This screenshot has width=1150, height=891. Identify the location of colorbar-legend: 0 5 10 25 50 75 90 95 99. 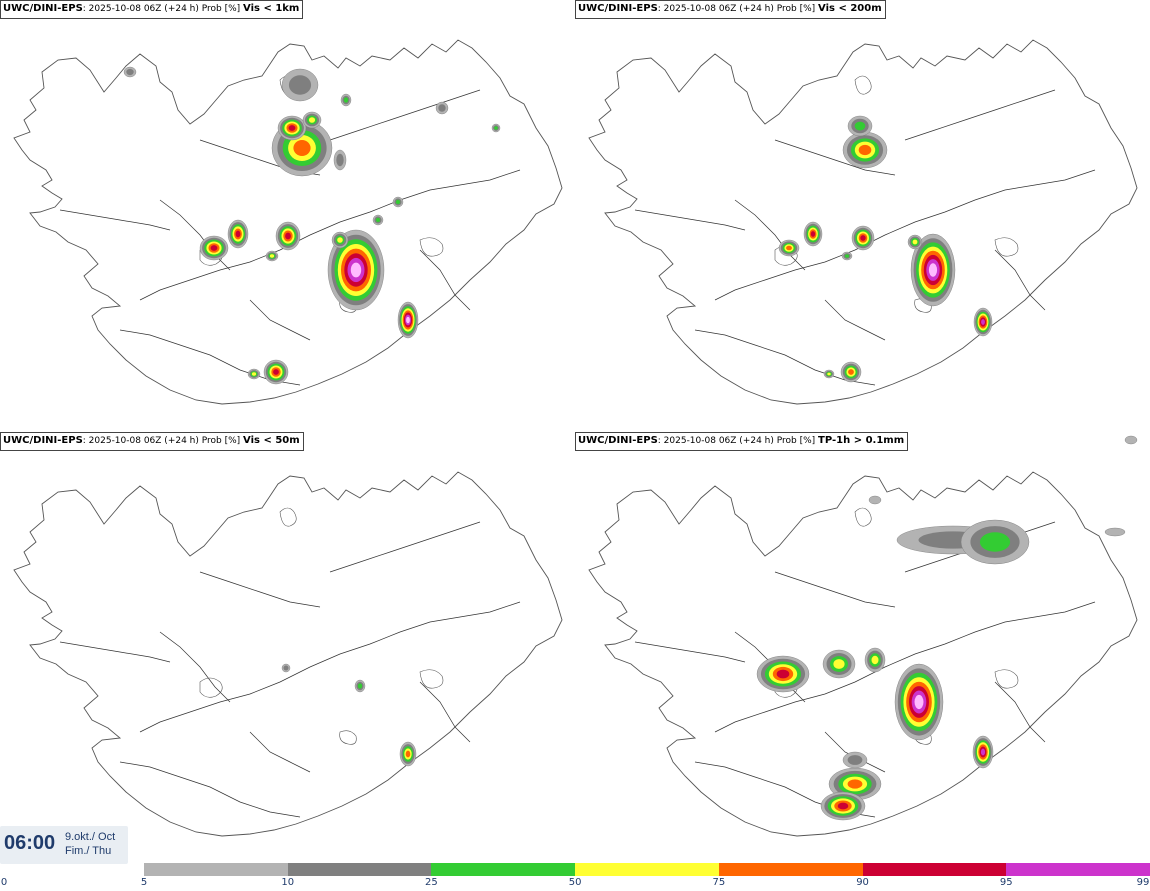
(575, 876).